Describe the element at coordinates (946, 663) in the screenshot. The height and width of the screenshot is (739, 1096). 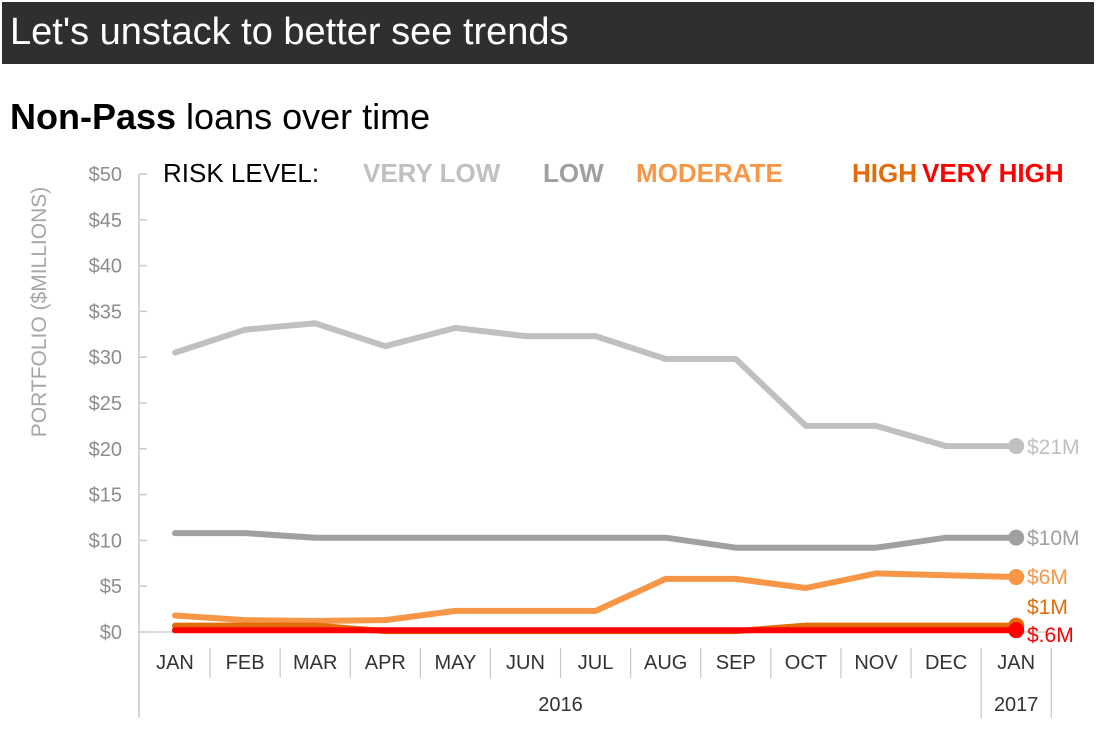
I see `x-tick-label-dec: DEC` at that location.